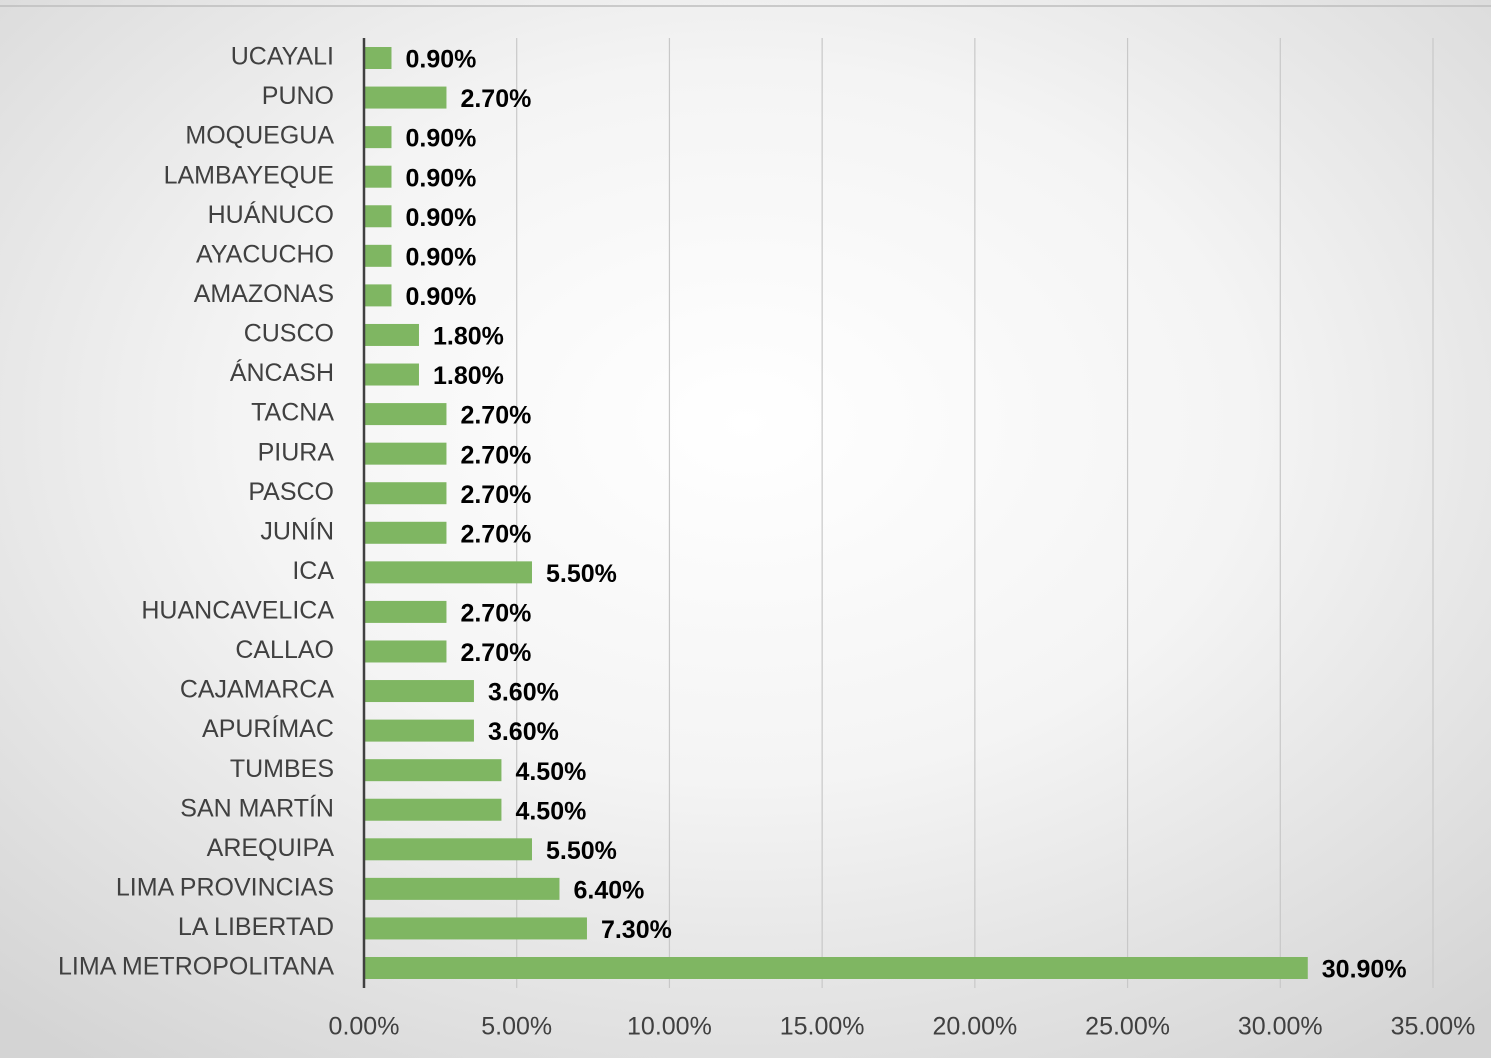 The height and width of the screenshot is (1058, 1491). I want to click on y-tick-label: CALLAO, so click(284, 650).